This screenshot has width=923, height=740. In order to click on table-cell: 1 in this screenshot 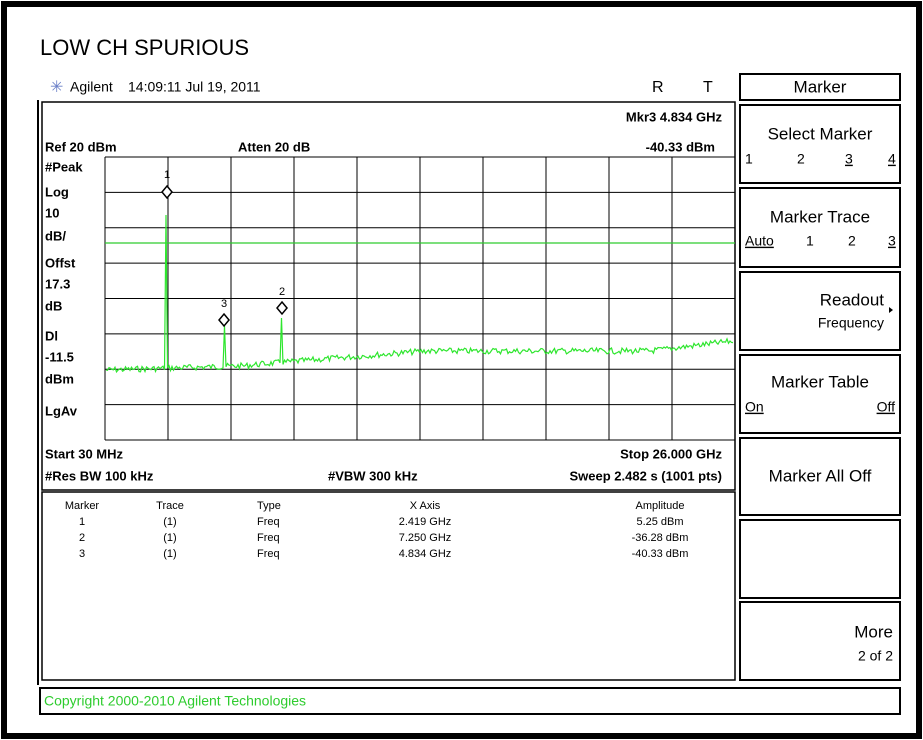, I will do `click(82, 522)`.